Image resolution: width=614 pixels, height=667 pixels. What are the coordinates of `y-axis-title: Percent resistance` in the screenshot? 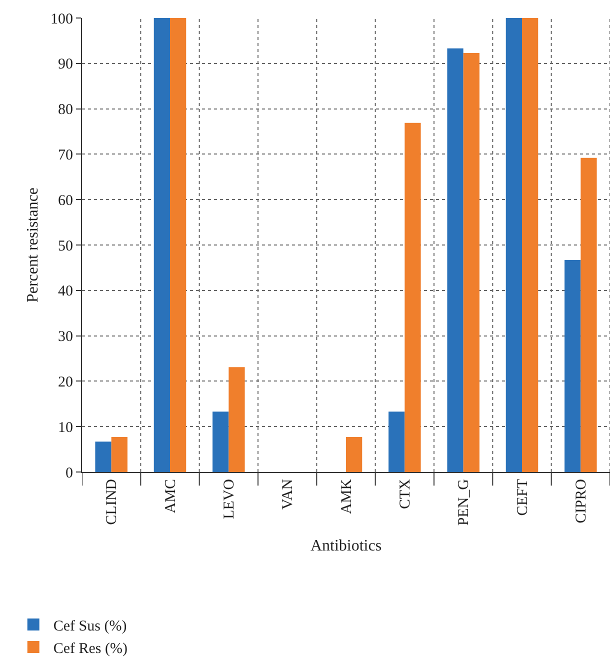 It's located at (33, 245).